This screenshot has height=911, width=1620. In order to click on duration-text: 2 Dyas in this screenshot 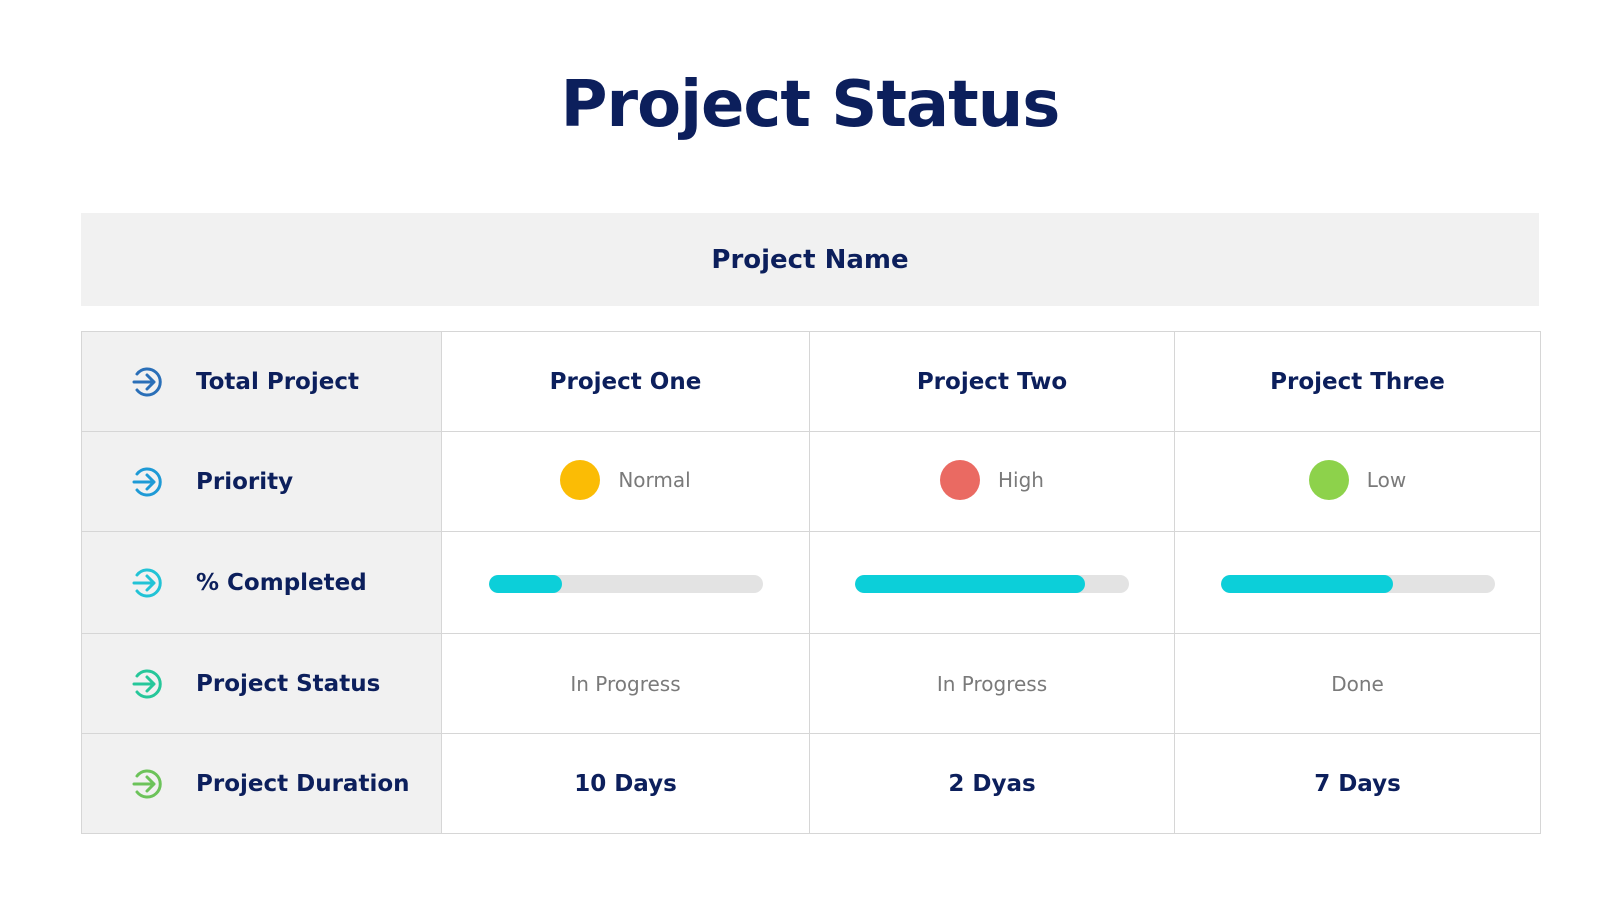, I will do `click(992, 783)`.